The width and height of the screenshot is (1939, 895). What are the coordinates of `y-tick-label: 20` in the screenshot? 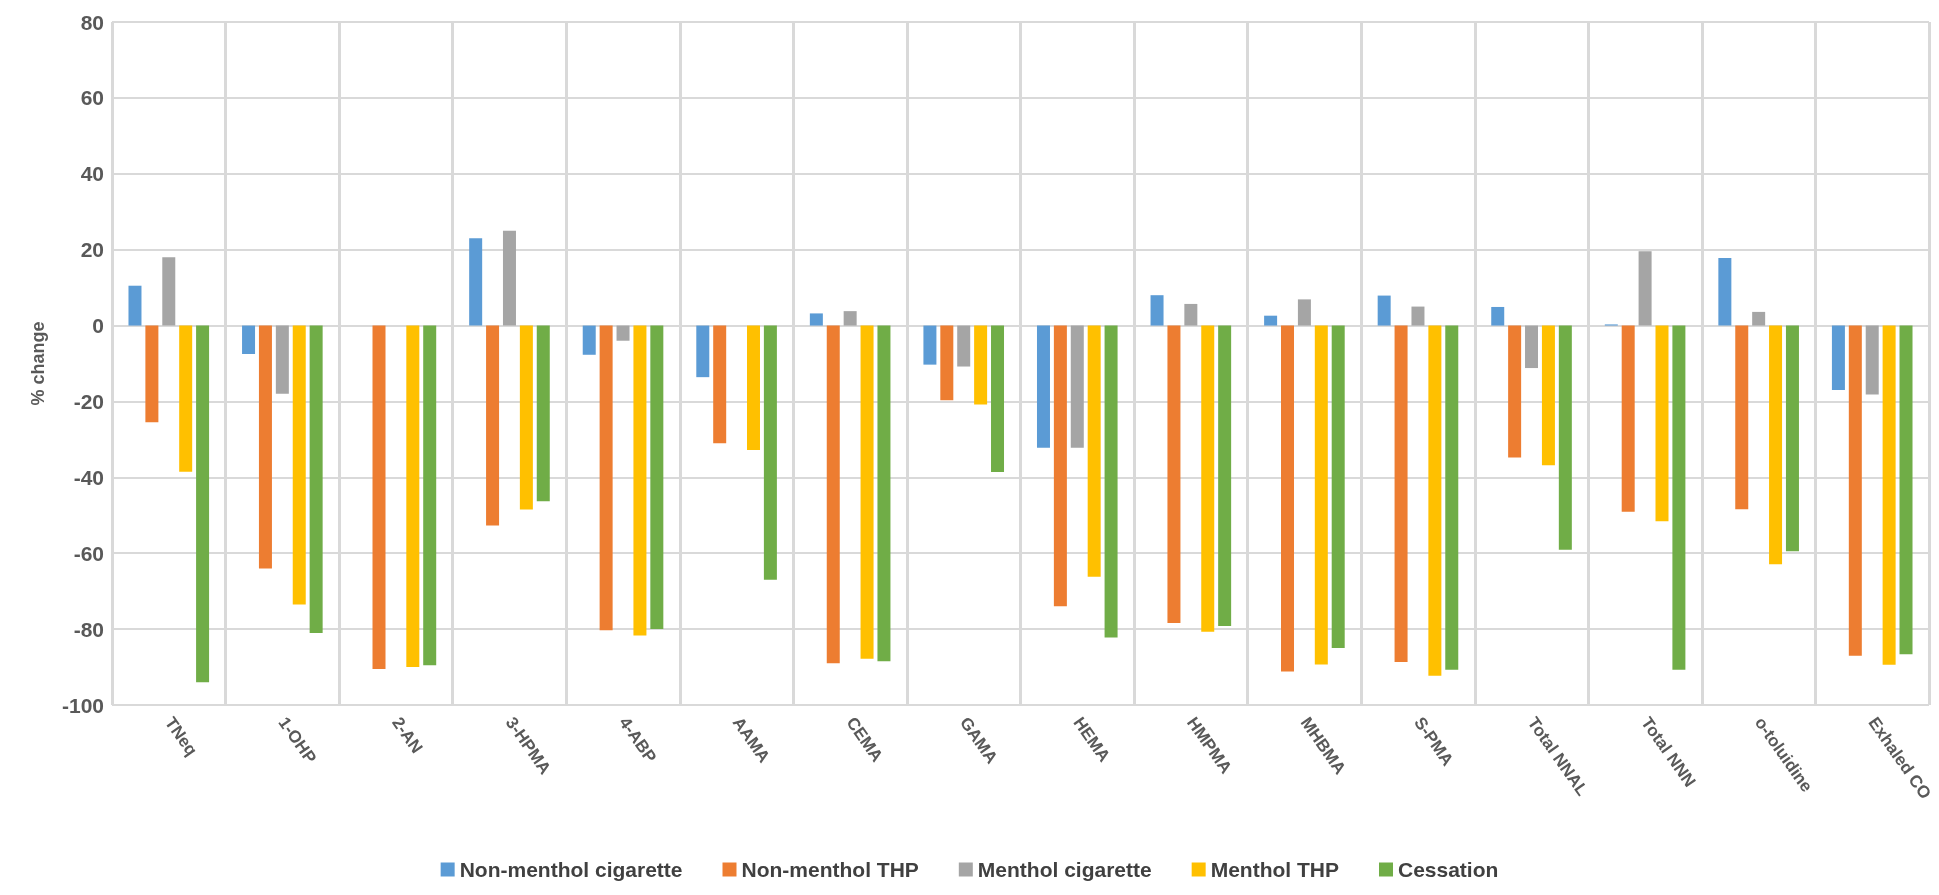 It's located at (92, 250).